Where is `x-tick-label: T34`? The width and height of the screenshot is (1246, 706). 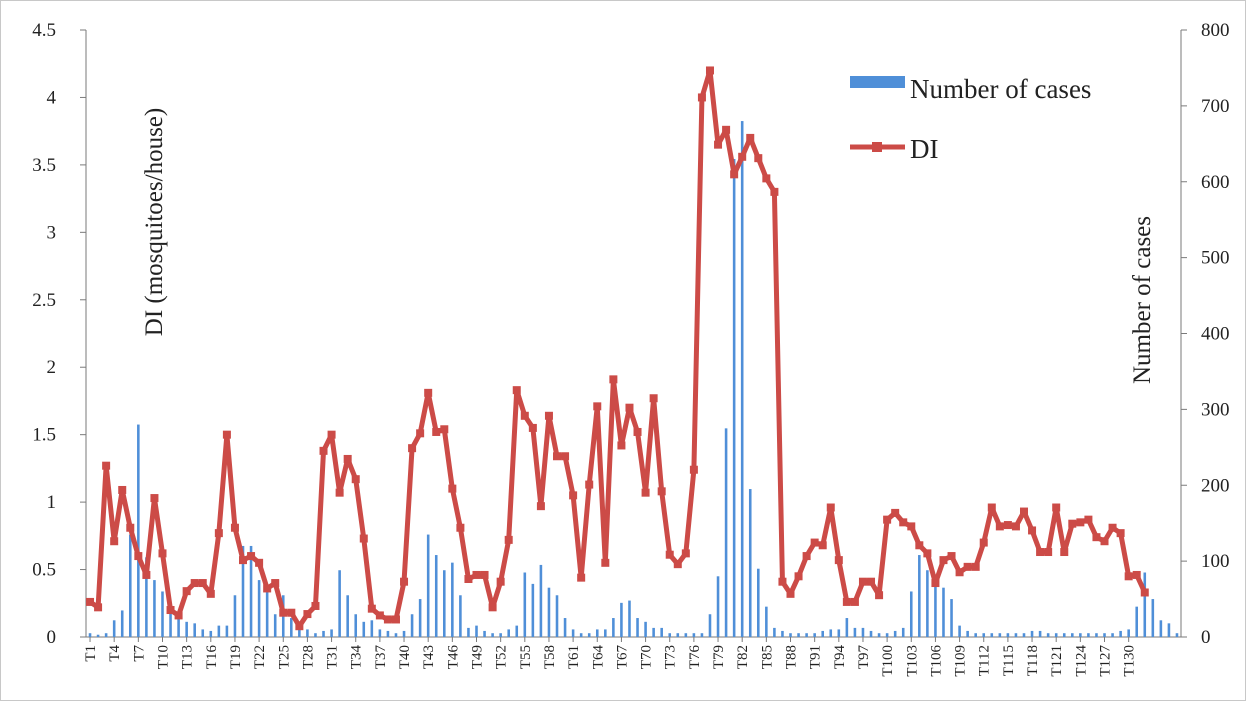 x-tick-label: T34 is located at coordinates (357, 657).